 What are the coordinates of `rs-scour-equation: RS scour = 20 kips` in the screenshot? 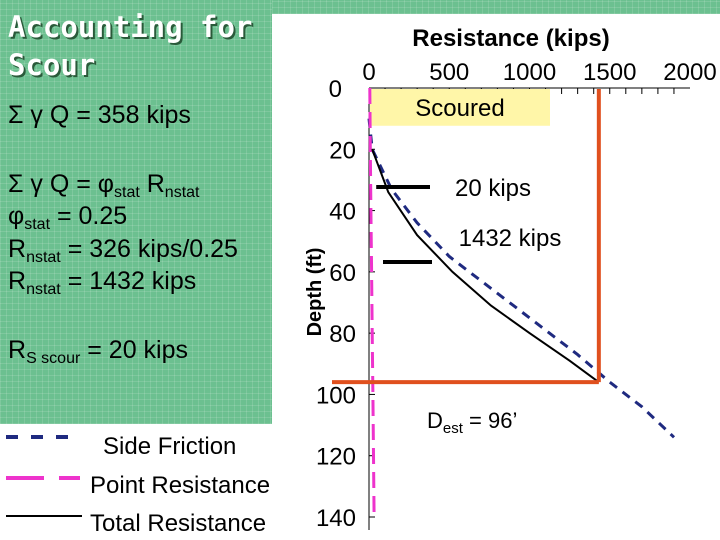 It's located at (98, 352).